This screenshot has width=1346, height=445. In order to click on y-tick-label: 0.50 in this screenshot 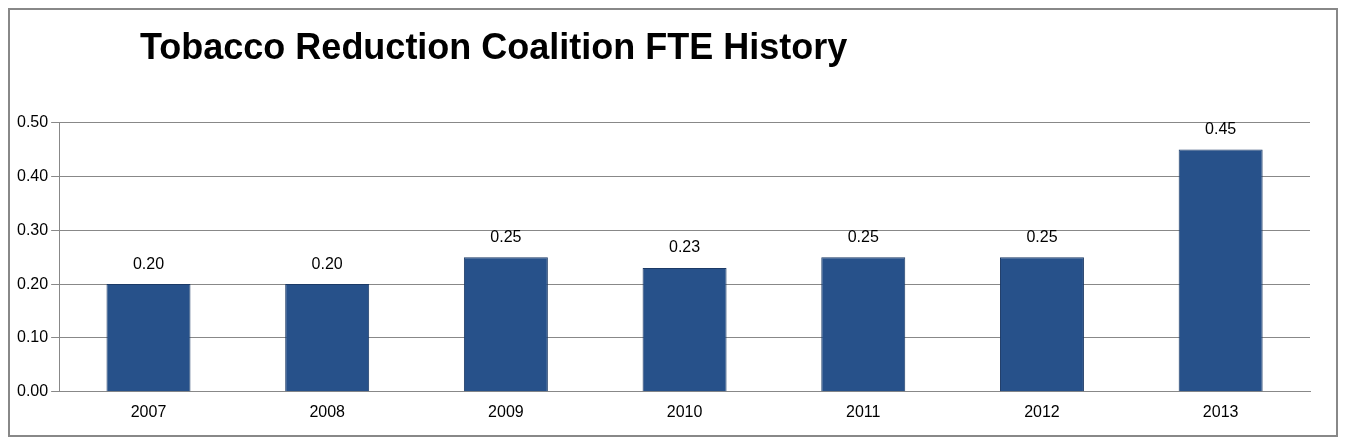, I will do `click(33, 122)`.